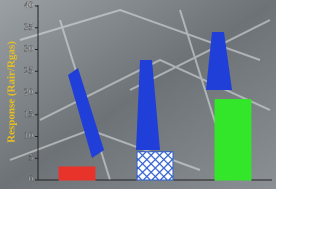 This screenshot has width=320, height=240. Describe the element at coordinates (29, 136) in the screenshot. I see `y-tick-label: 10` at that location.